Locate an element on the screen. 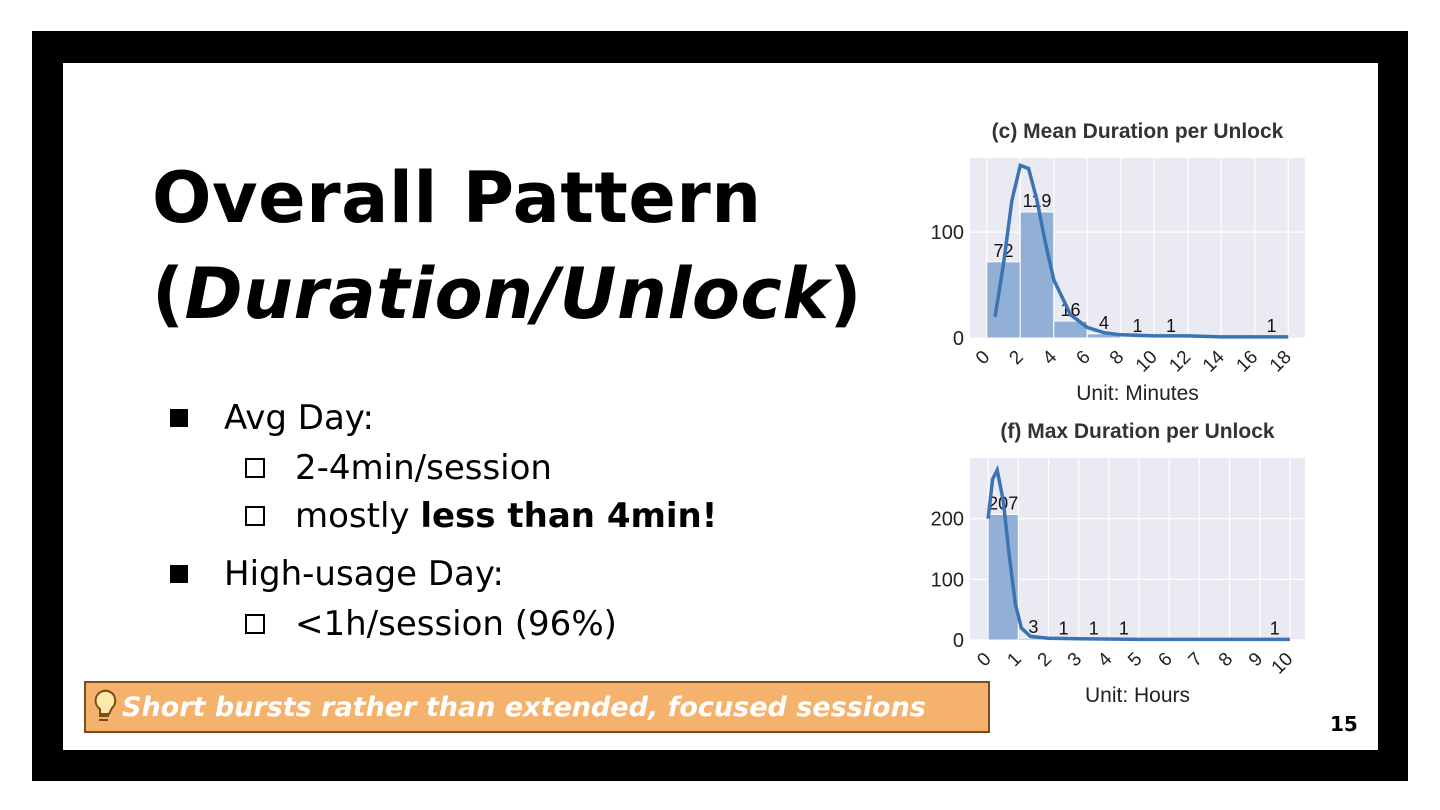  sub-bullet: 2-4min/session is located at coordinates (443, 468).